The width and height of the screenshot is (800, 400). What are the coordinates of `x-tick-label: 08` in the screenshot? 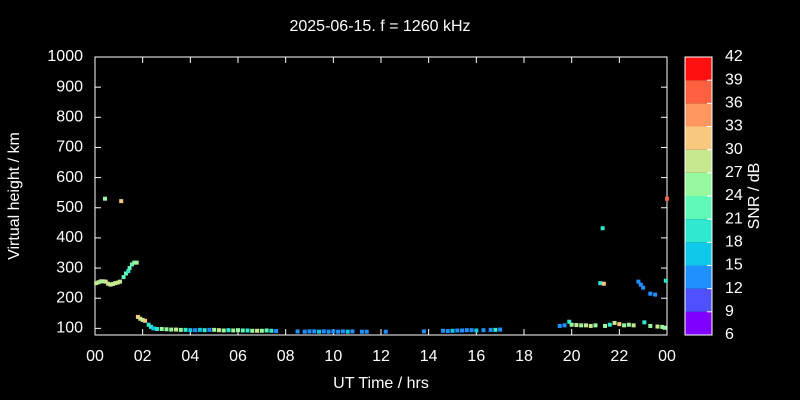 It's located at (286, 356).